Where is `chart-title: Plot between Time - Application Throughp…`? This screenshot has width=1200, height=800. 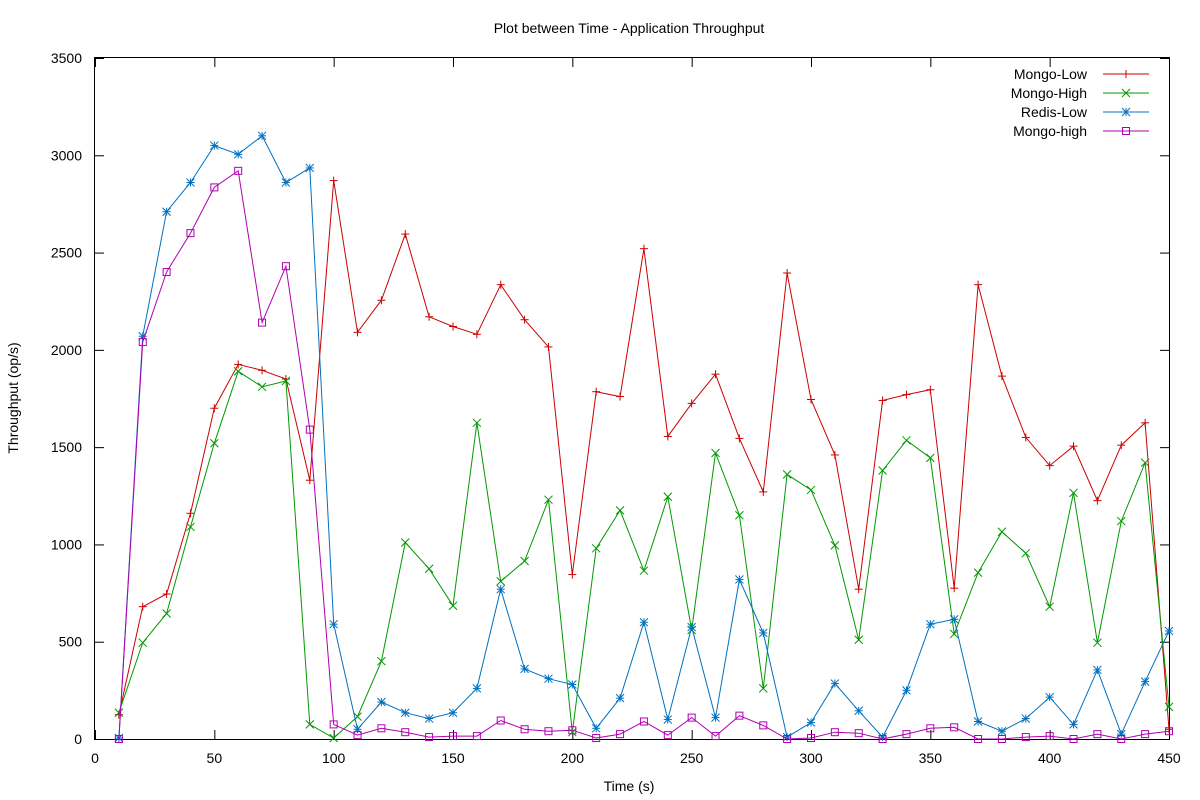
chart-title: Plot between Time - Application Throughp… is located at coordinates (629, 28).